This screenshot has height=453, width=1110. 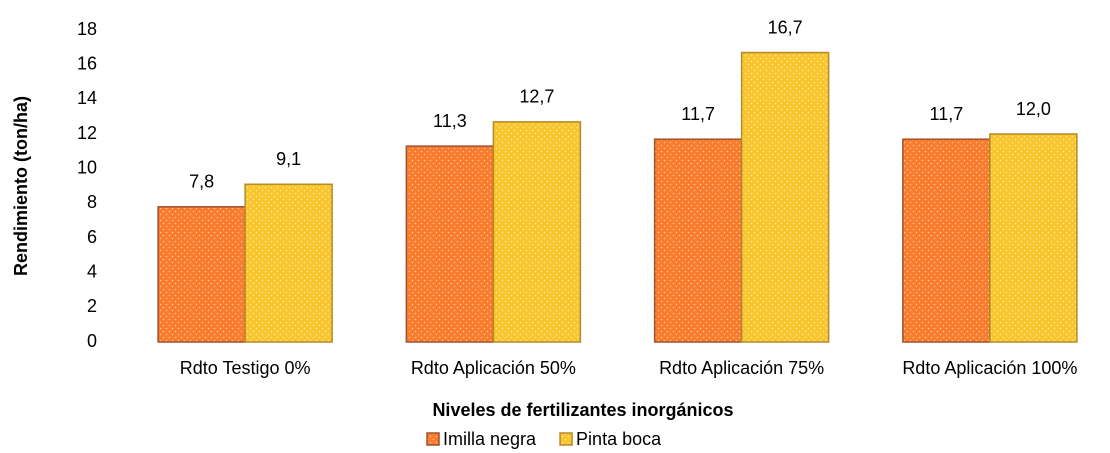 What do you see at coordinates (785, 27) in the screenshot?
I see `value-label: 16,7` at bounding box center [785, 27].